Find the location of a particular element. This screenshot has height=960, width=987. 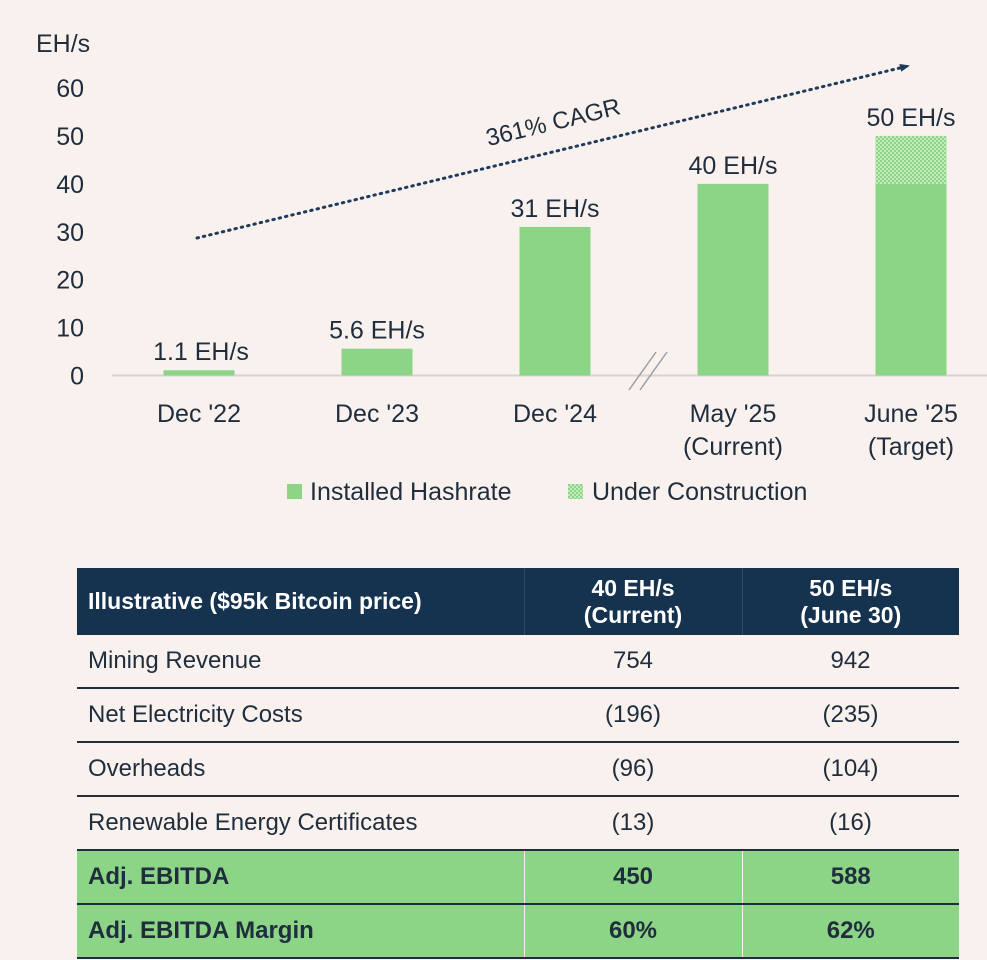

row-label: Renewable Energy Certificates is located at coordinates (300, 823).